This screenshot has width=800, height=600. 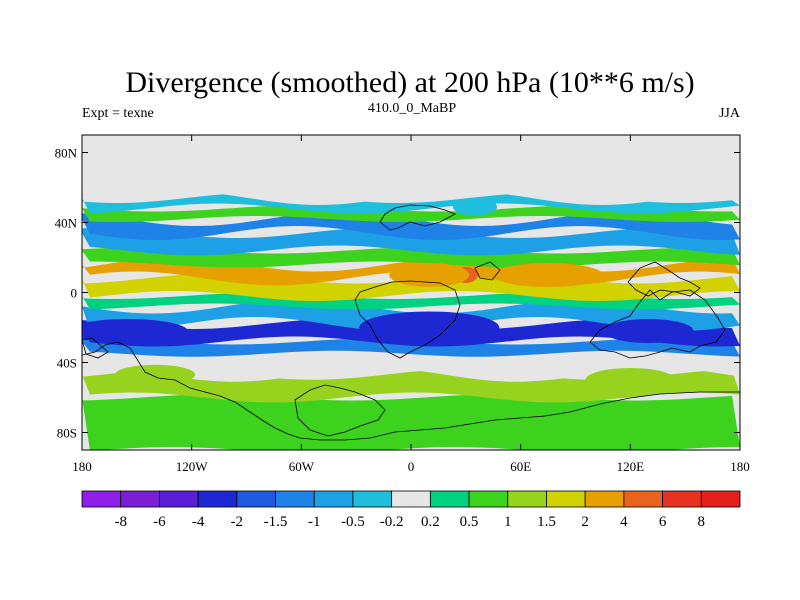 I want to click on x-tick-label: 120E, so click(x=631, y=466).